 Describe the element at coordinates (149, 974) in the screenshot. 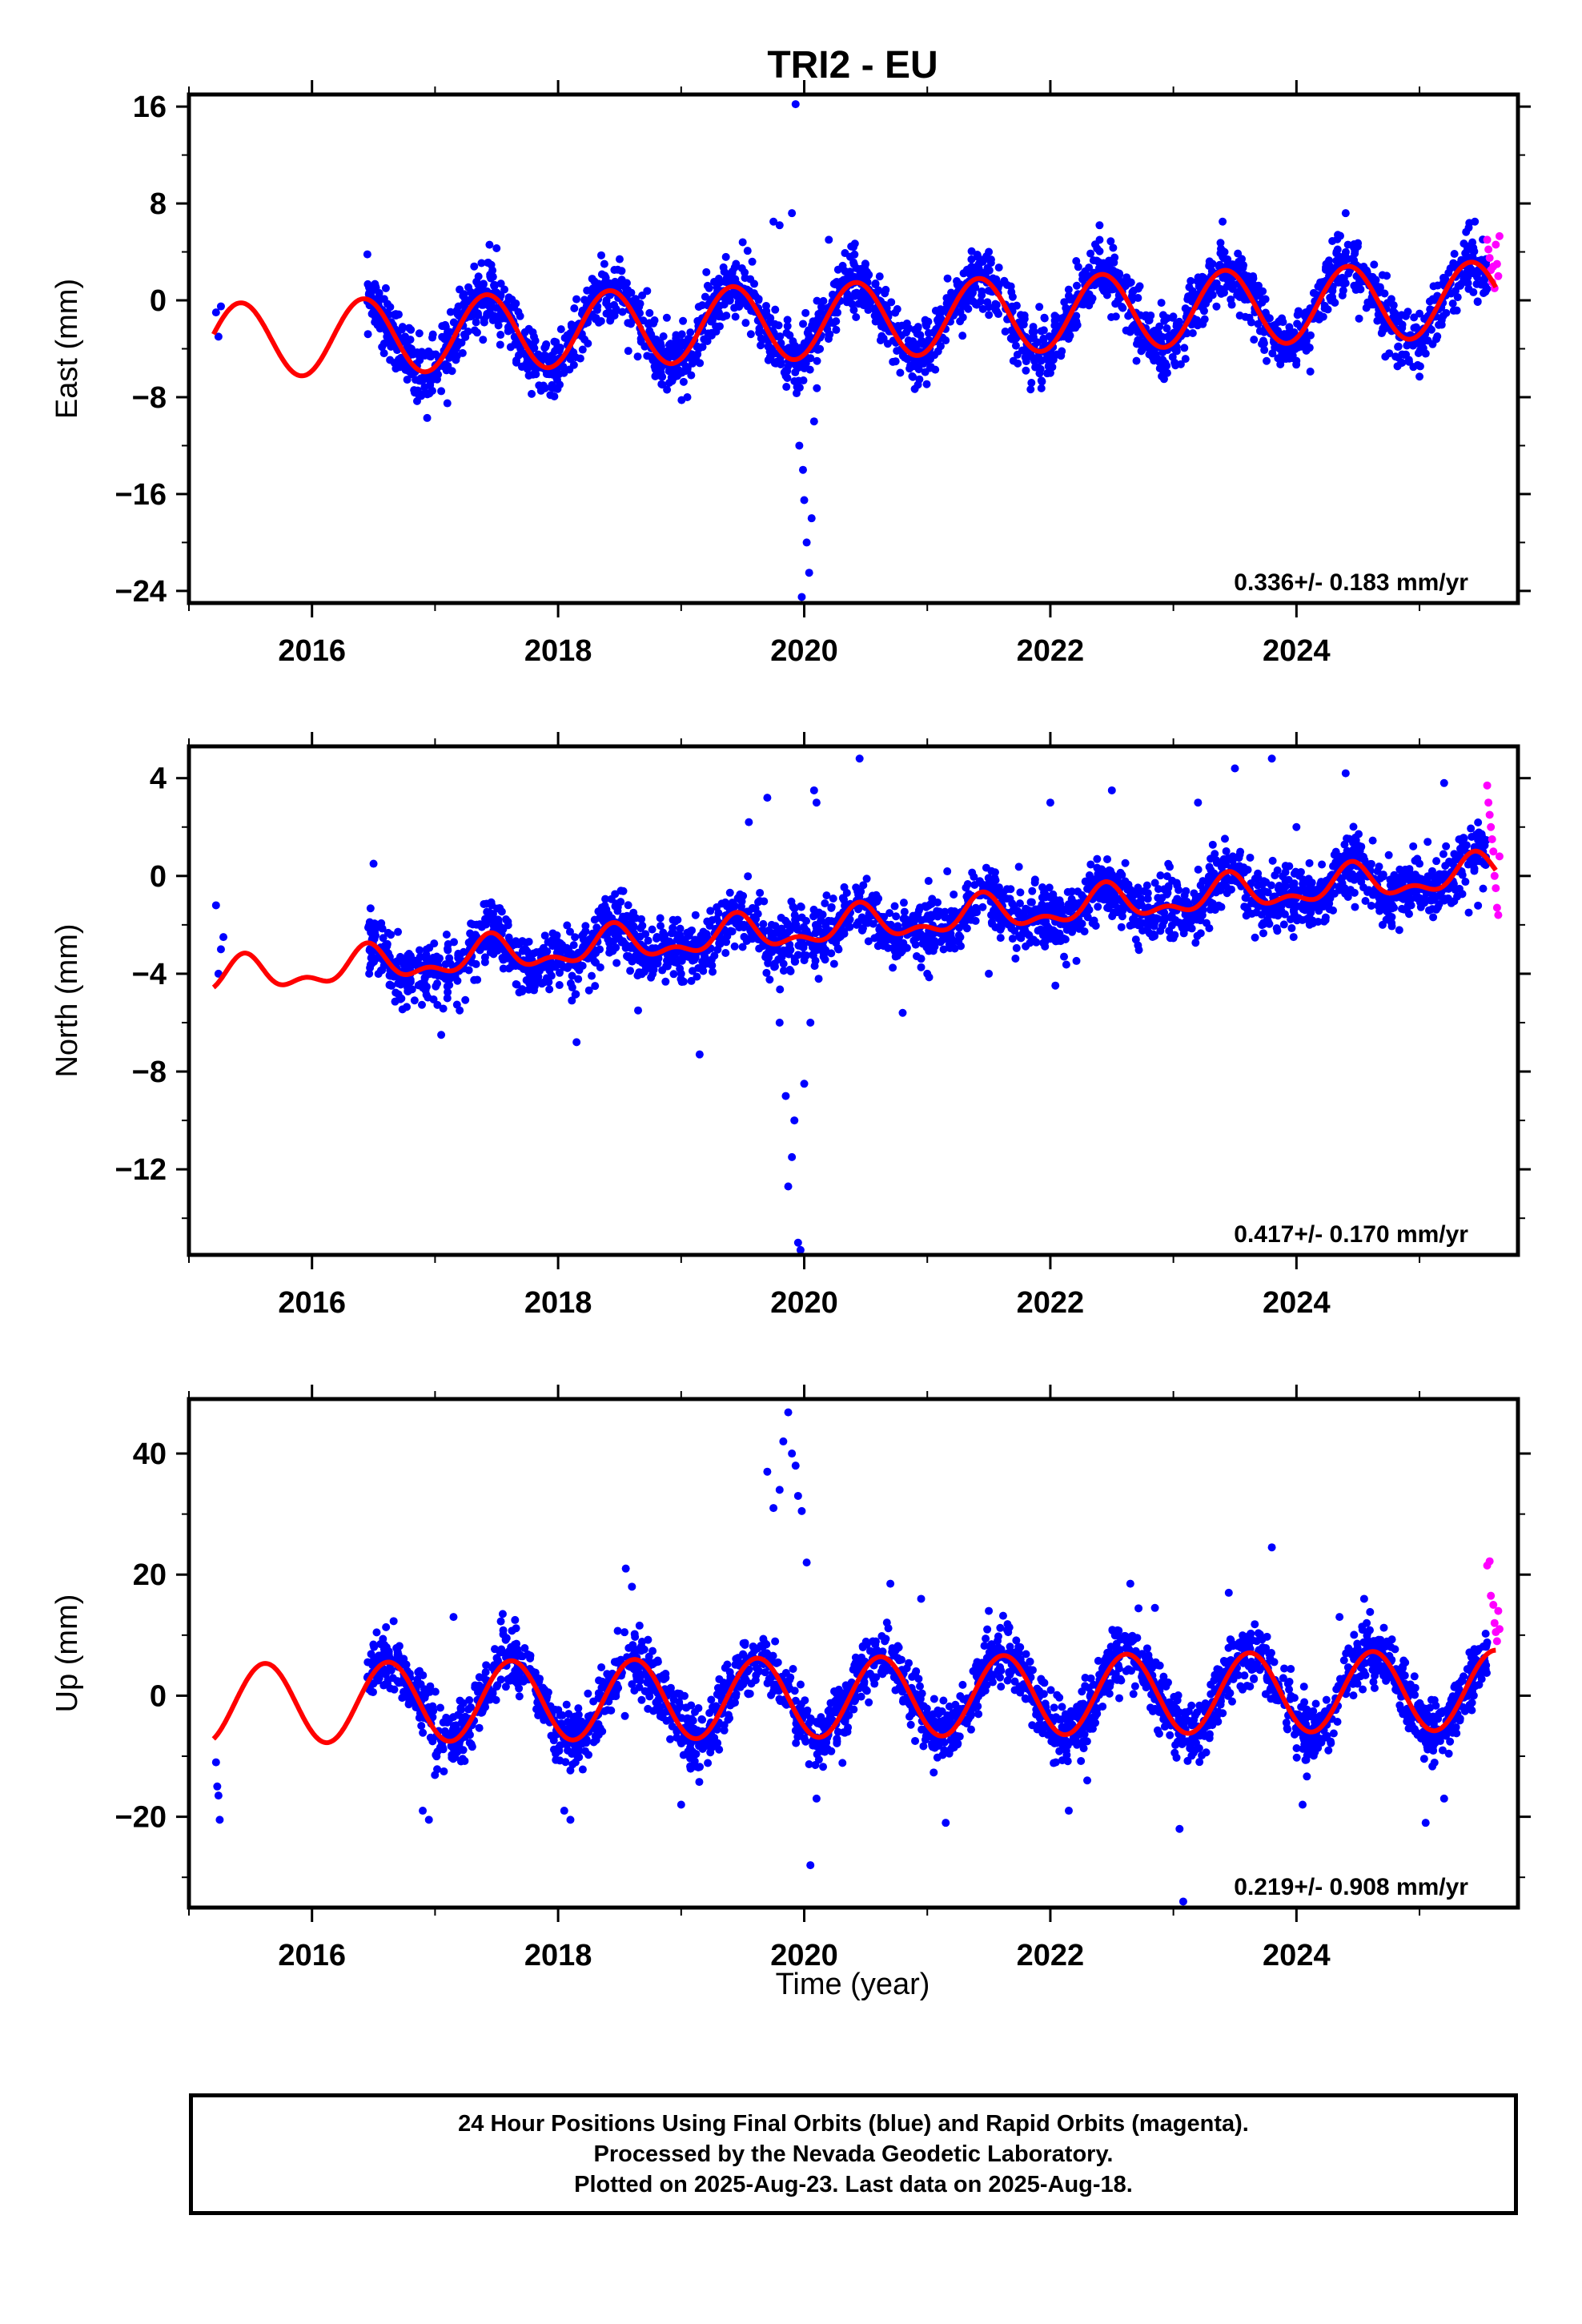

I see `y-tick-label: −4` at that location.